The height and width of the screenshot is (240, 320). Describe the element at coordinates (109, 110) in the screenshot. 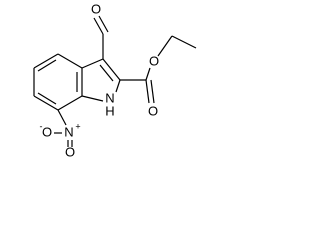

I see `atom-label: H` at that location.